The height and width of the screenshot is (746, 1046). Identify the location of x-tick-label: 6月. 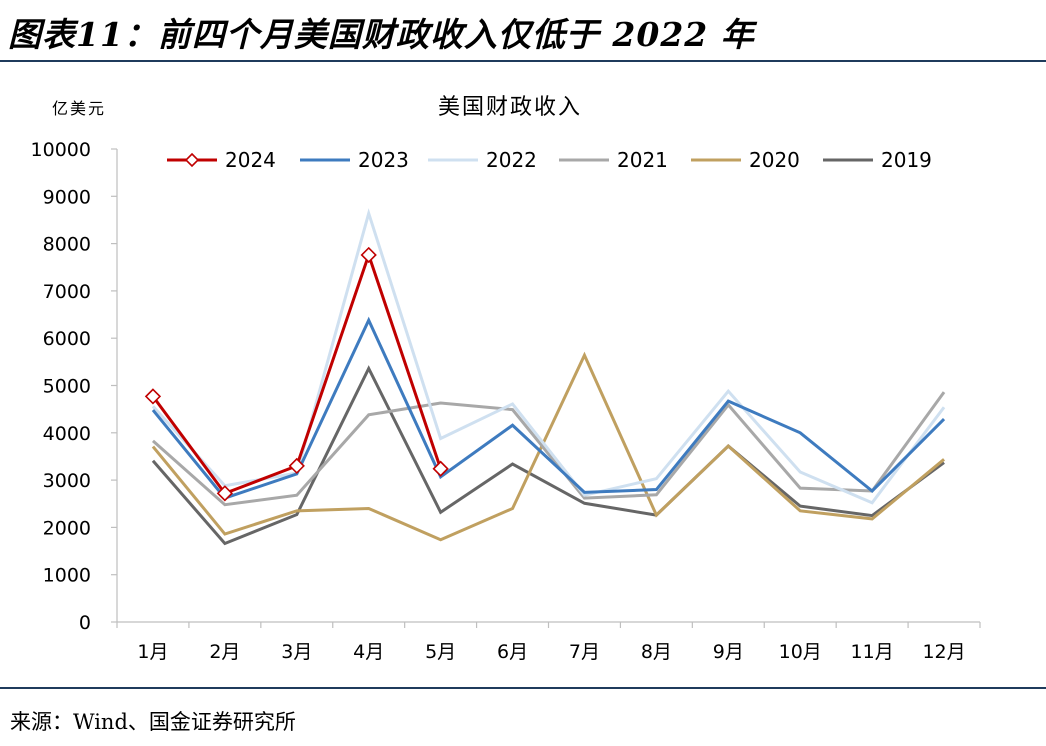
(512, 652).